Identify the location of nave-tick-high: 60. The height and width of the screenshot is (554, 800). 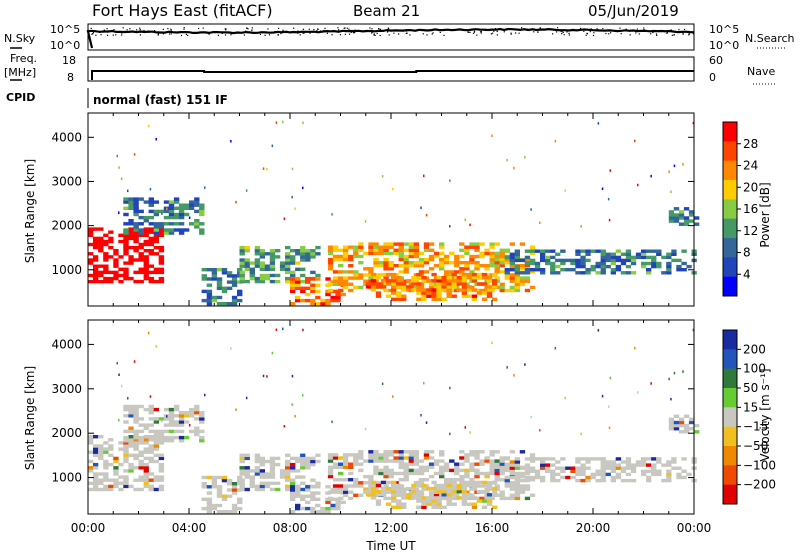
(716, 60).